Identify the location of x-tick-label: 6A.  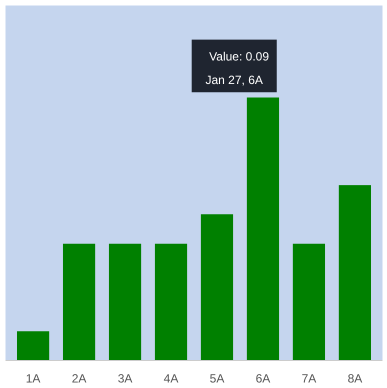
(263, 379).